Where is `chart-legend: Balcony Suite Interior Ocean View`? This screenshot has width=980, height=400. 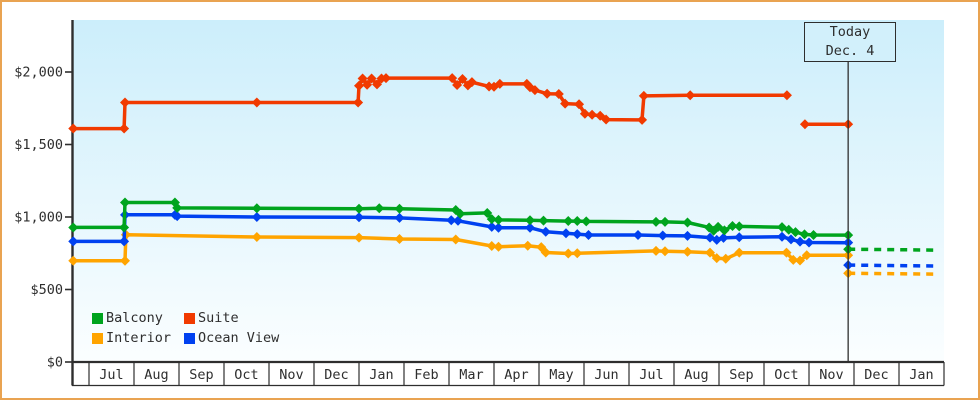
chart-legend: Balcony Suite Interior Ocean View is located at coordinates (185, 328).